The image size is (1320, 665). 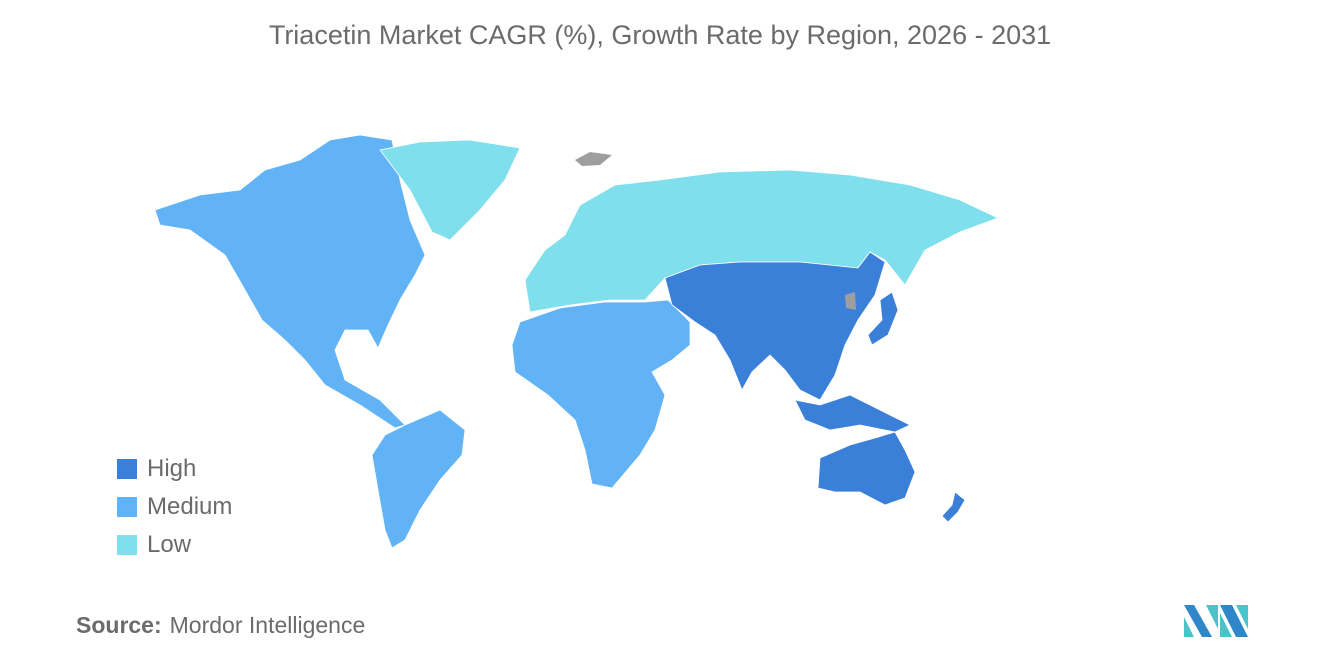 What do you see at coordinates (169, 544) in the screenshot?
I see `legend-label-low: Low` at bounding box center [169, 544].